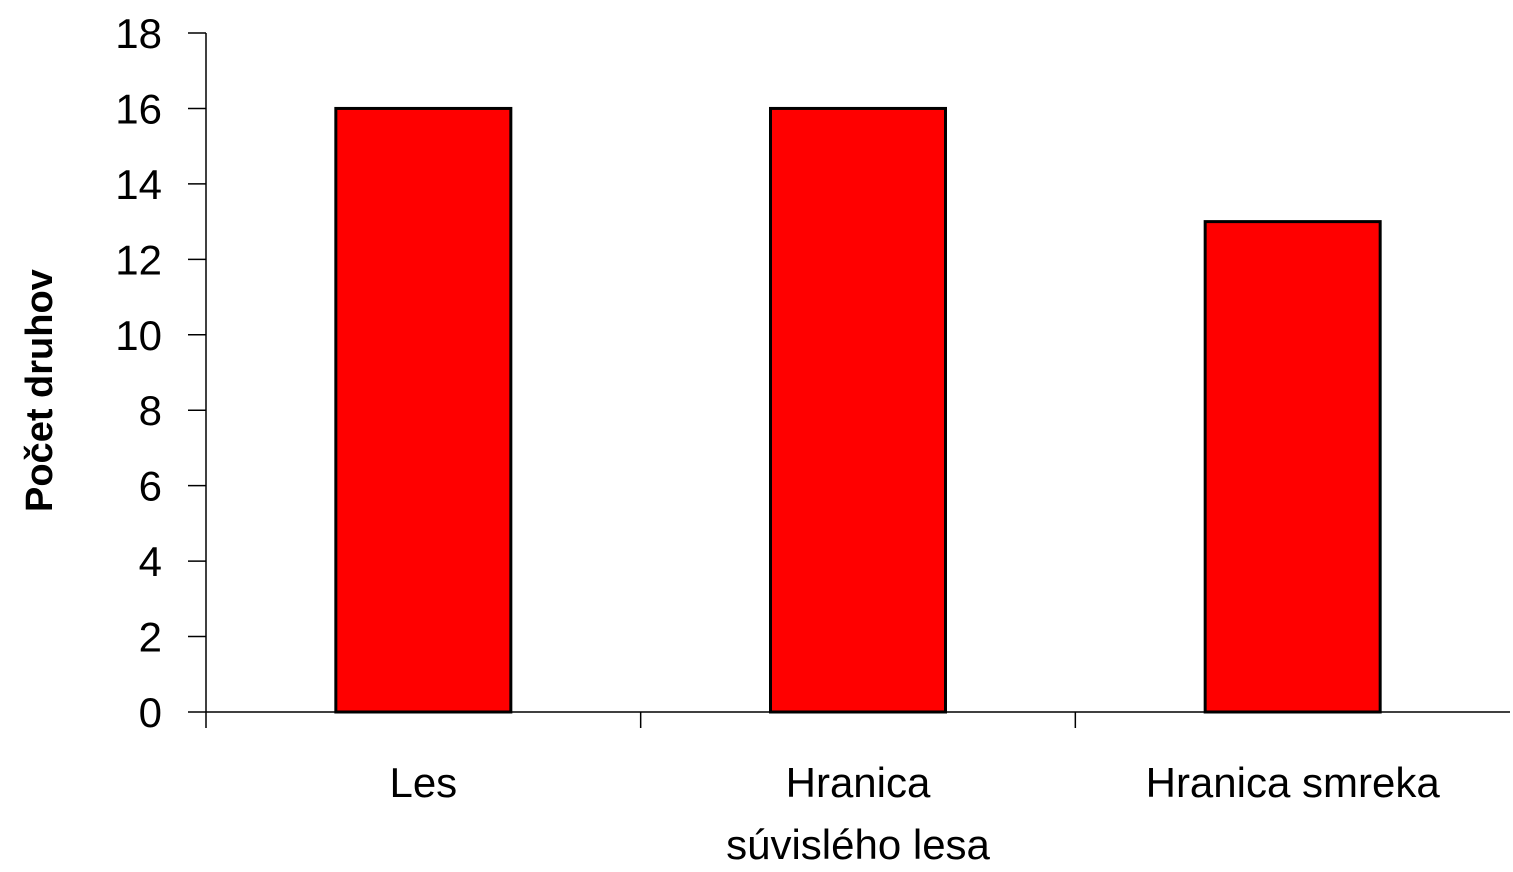  What do you see at coordinates (138, 33) in the screenshot?
I see `y-tick-label: 18` at bounding box center [138, 33].